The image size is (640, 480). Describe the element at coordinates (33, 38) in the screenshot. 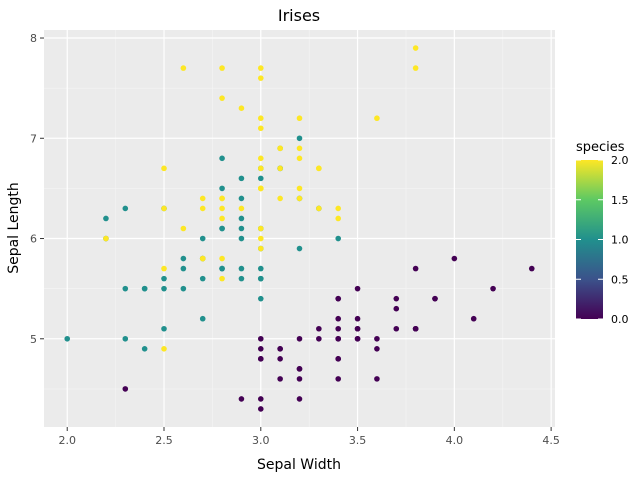

I see `y-tick-label: 8` at that location.